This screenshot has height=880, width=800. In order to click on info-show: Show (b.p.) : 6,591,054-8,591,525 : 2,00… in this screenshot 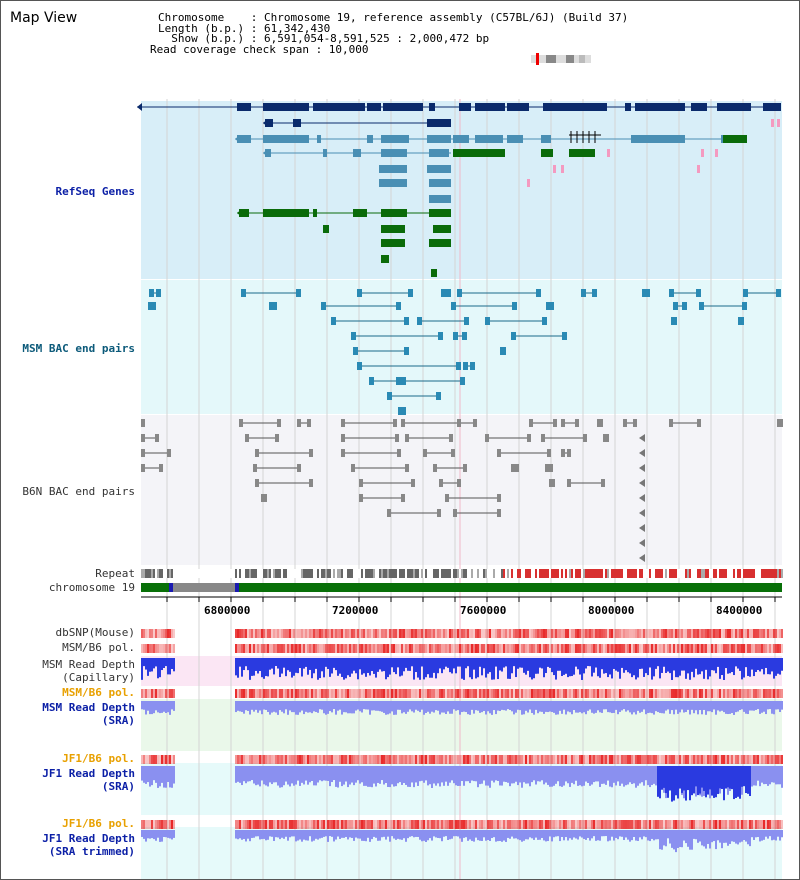, I will do `click(324, 38)`.